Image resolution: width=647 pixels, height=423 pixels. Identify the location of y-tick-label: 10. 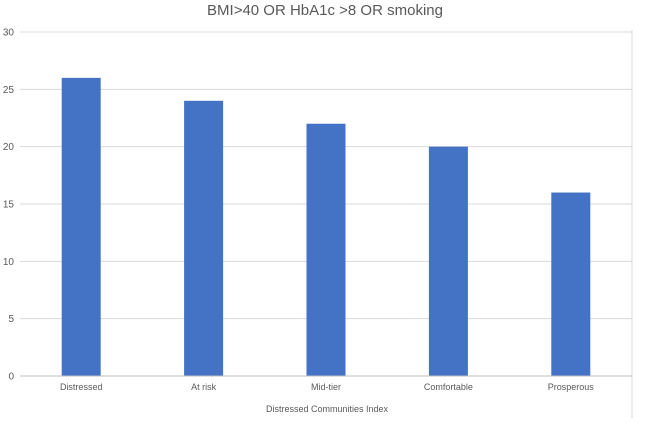
(9, 262).